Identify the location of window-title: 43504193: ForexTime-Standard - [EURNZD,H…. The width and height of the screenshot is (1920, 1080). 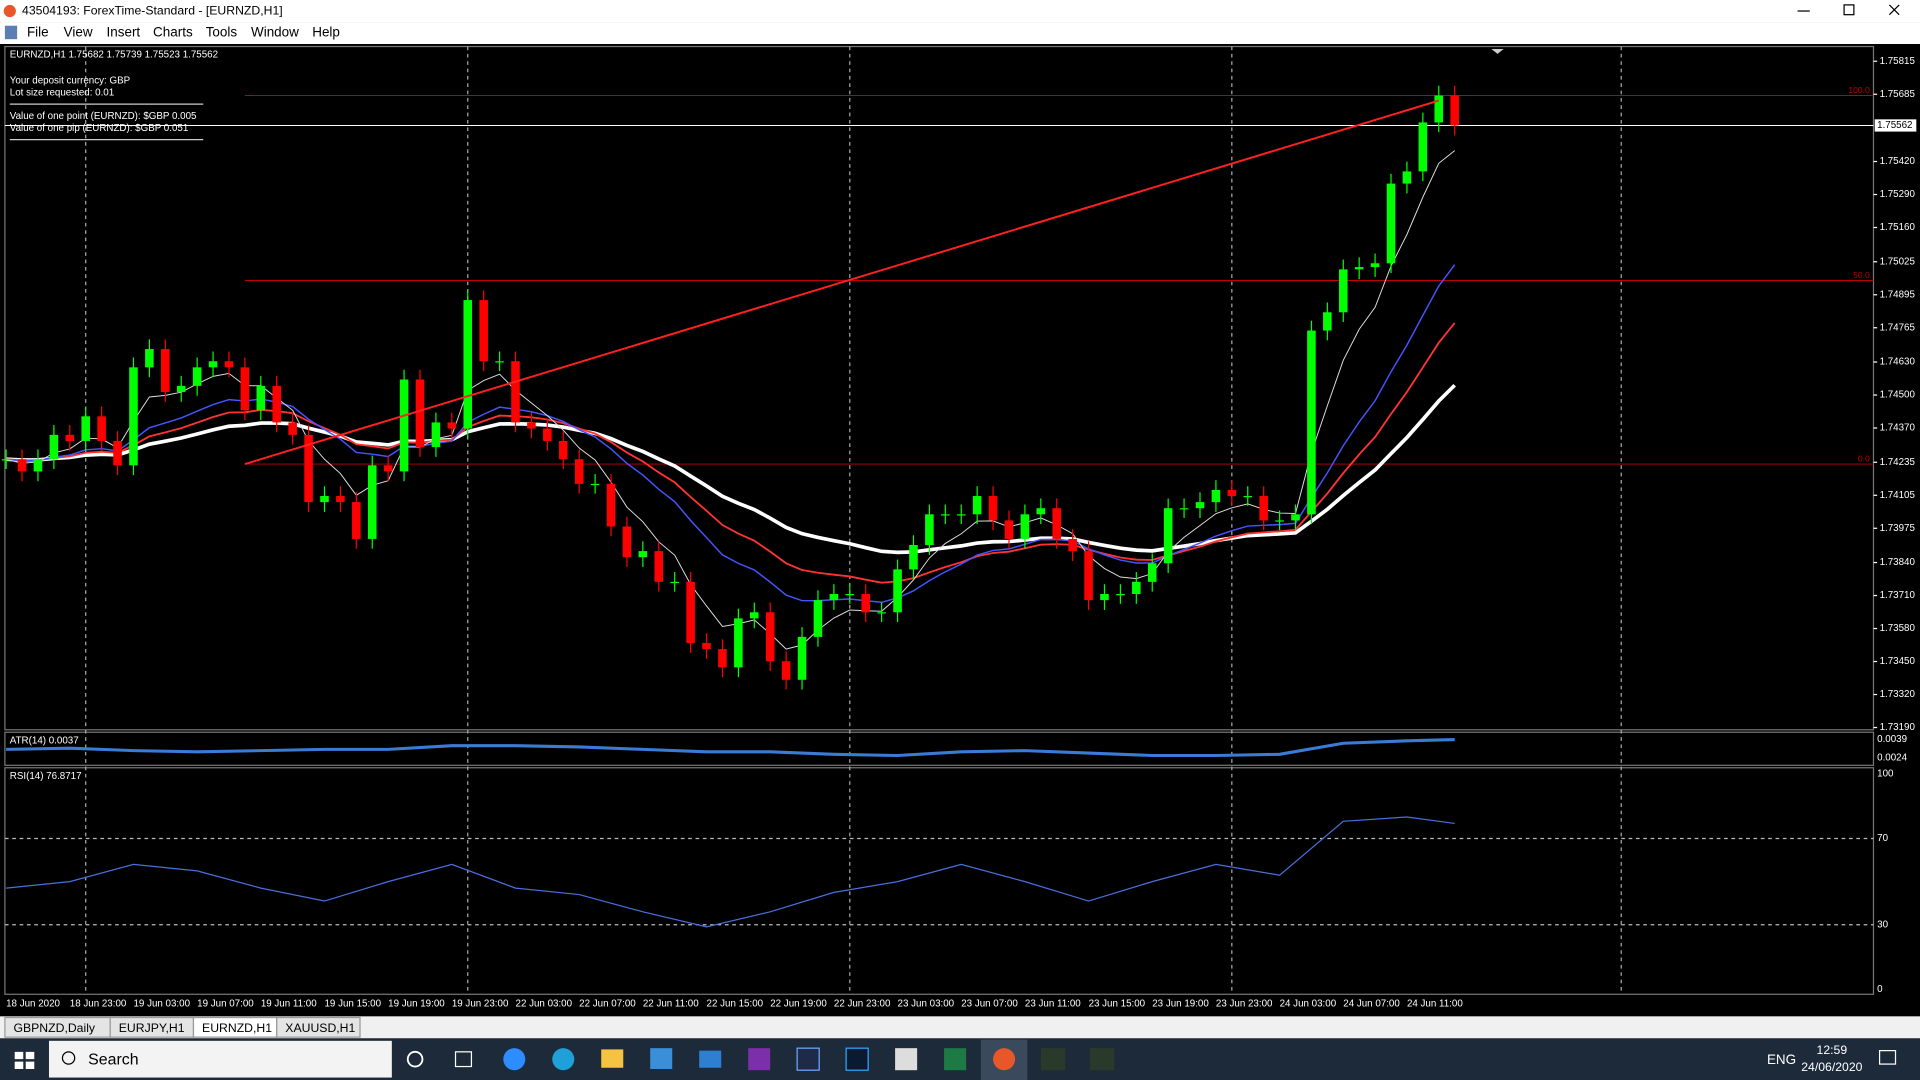
(152, 10).